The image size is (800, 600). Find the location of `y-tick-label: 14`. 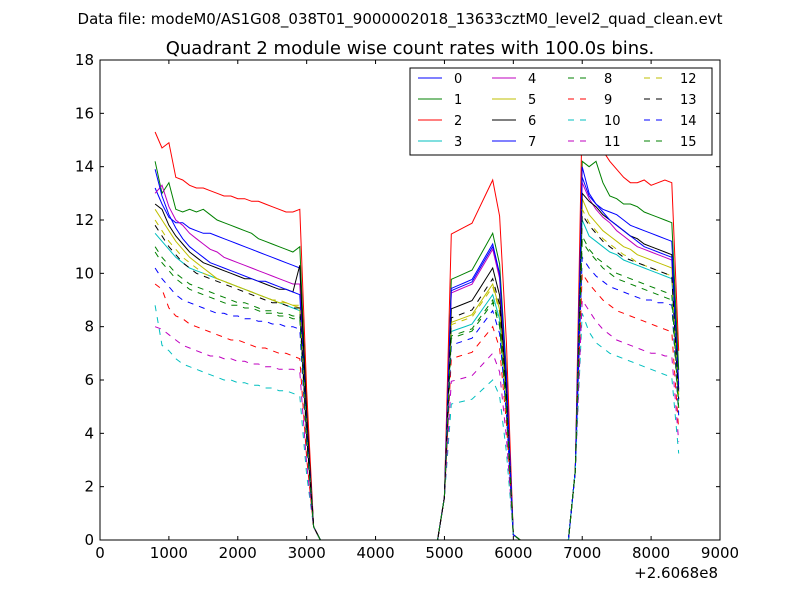

y-tick-label: 14 is located at coordinates (84, 167).